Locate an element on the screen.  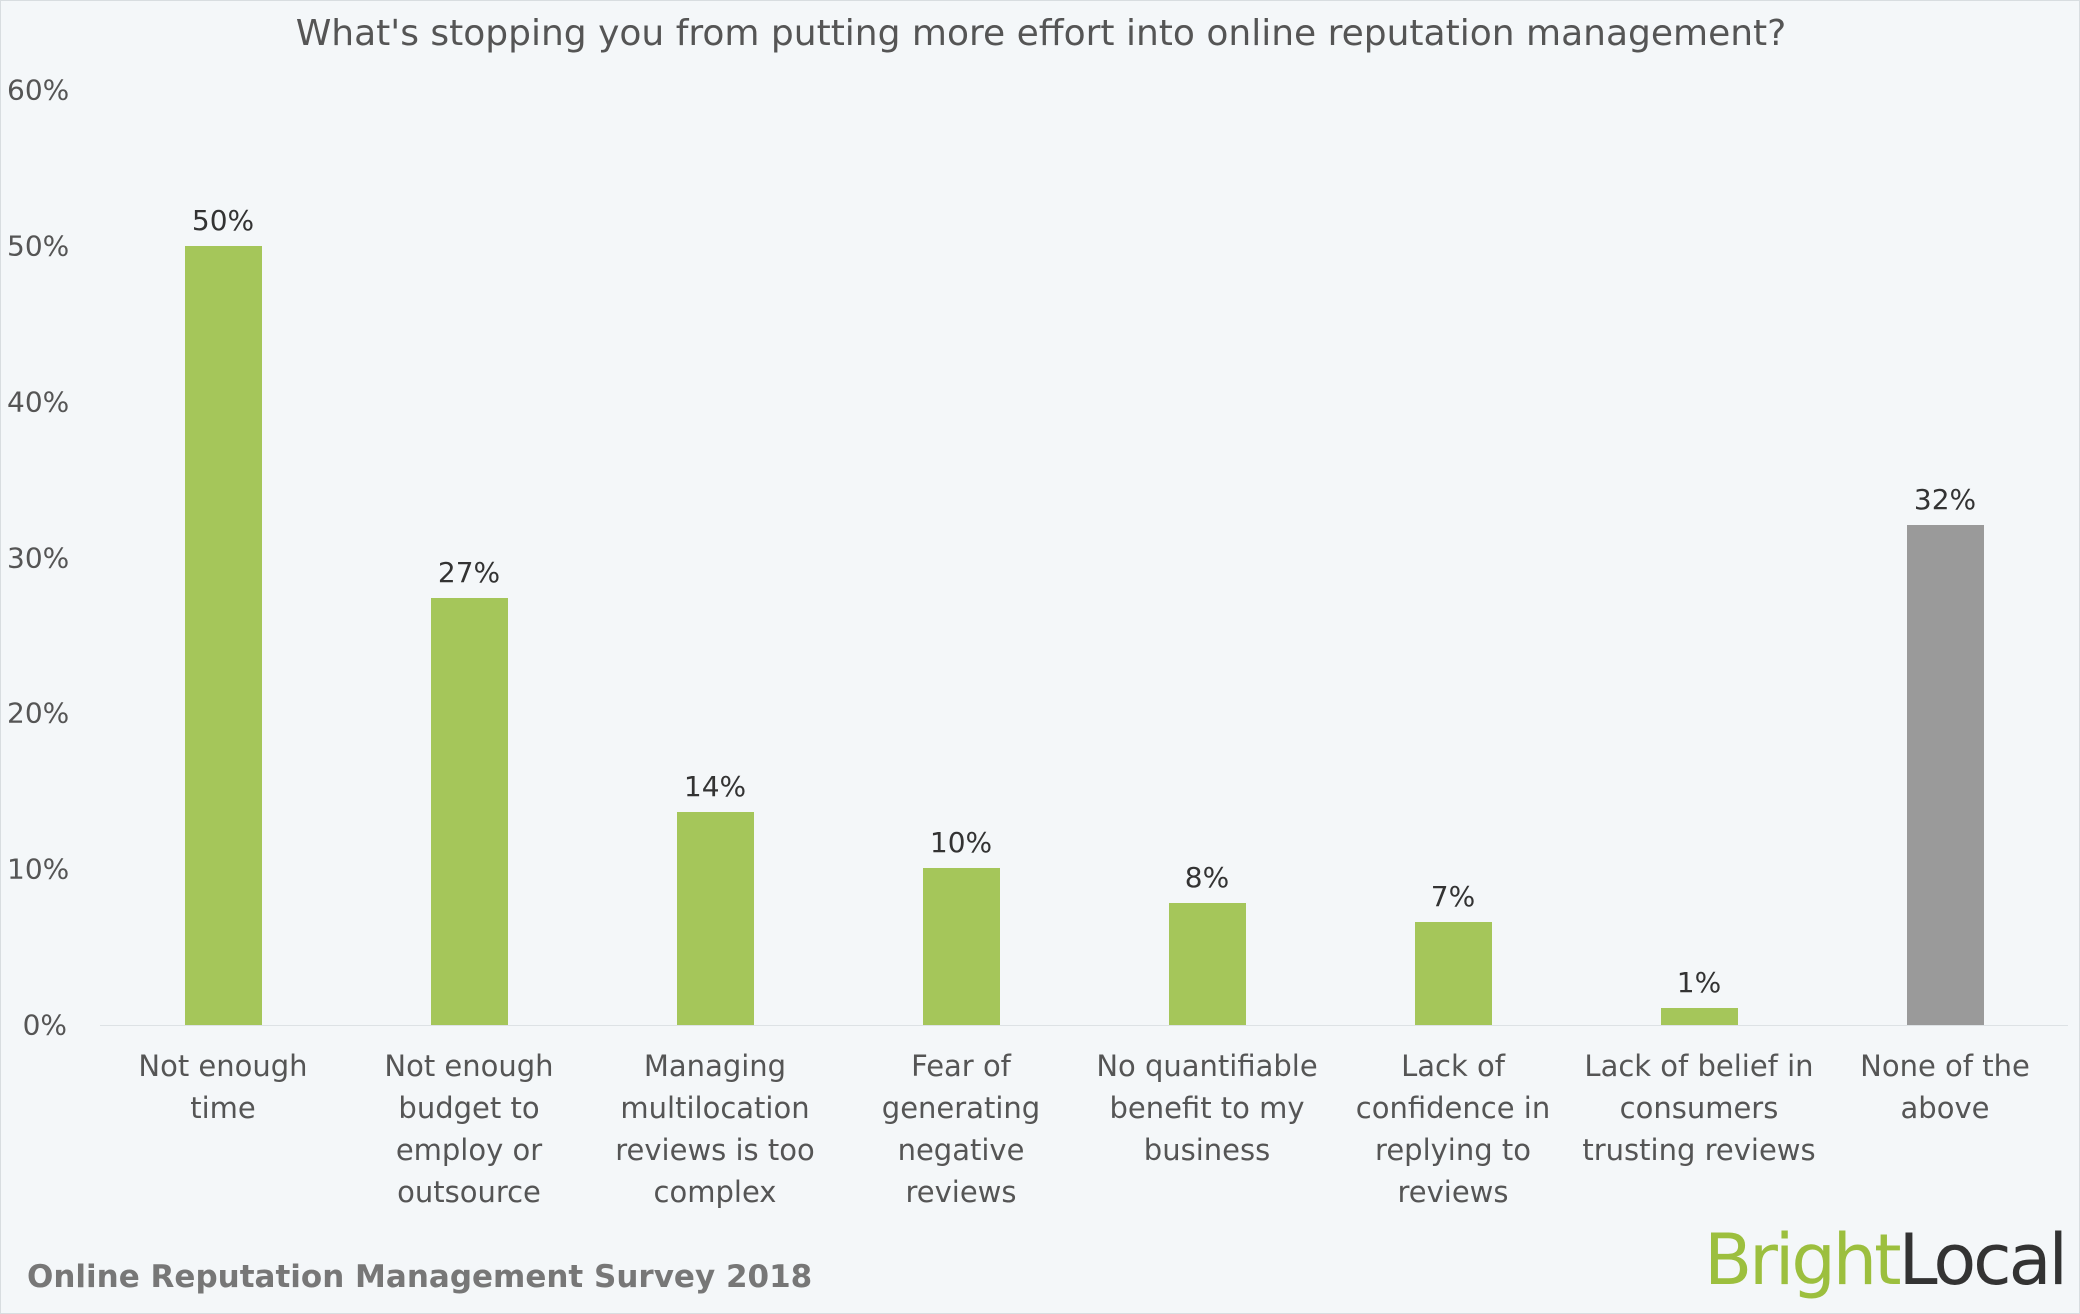
logo-text: Bright is located at coordinates (1802, 1260).